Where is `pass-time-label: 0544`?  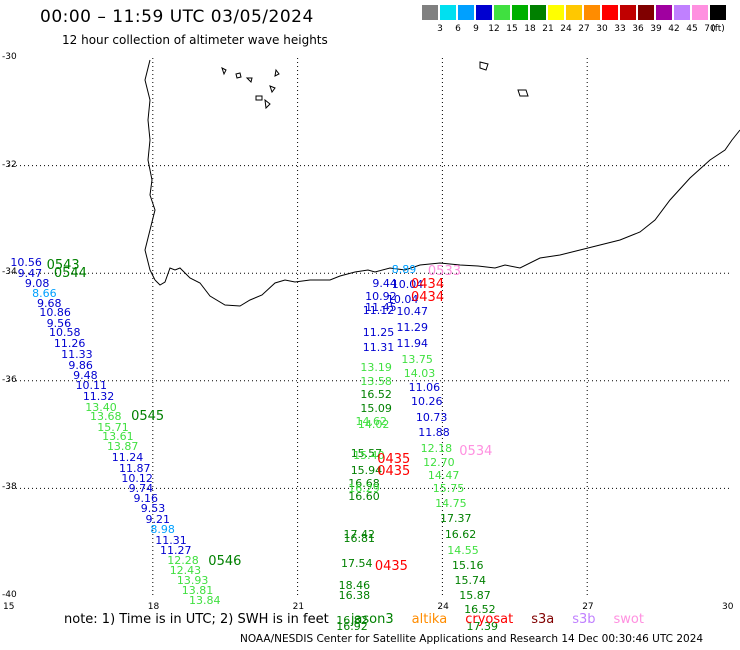
pass-time-label: 0544 is located at coordinates (70, 274).